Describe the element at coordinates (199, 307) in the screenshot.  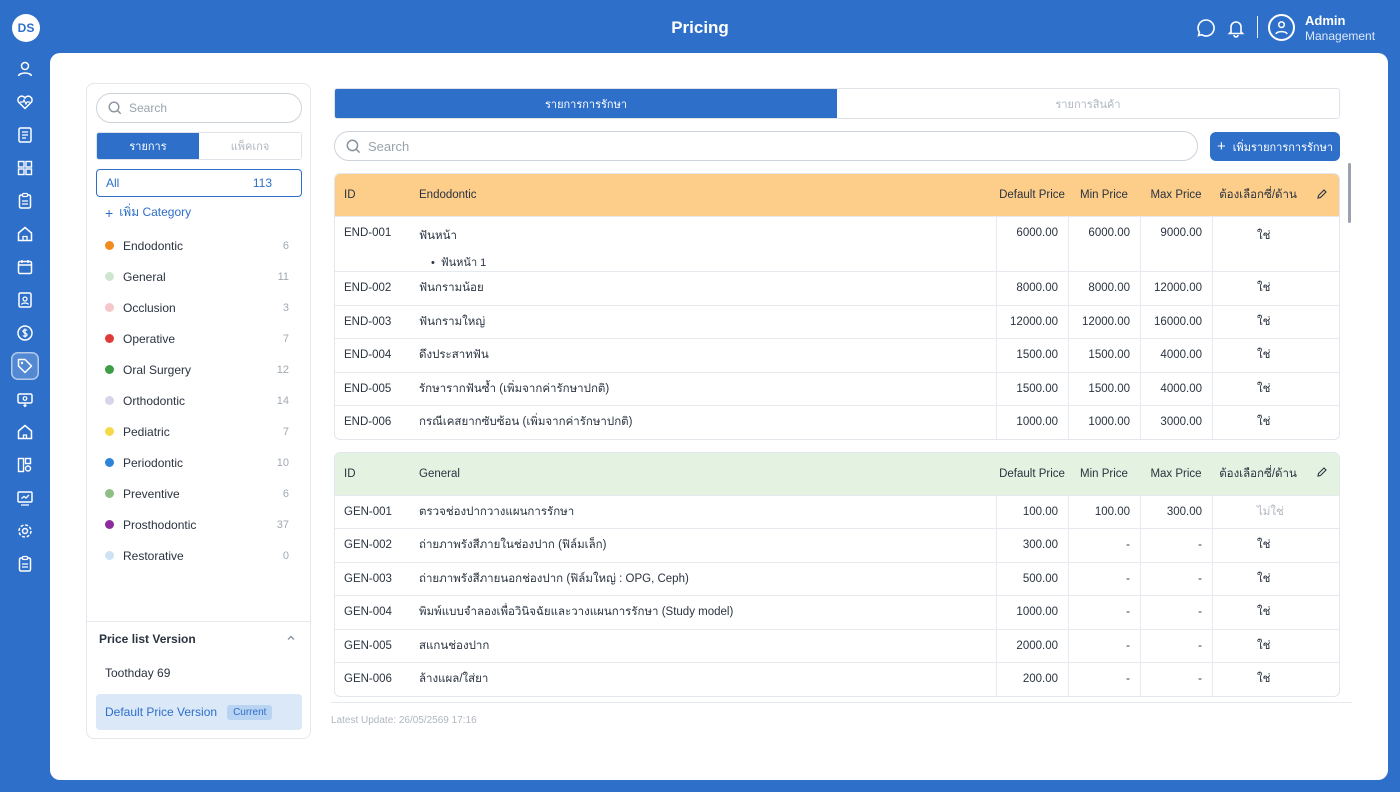
I see `category-item: Occlusion 3` at that location.